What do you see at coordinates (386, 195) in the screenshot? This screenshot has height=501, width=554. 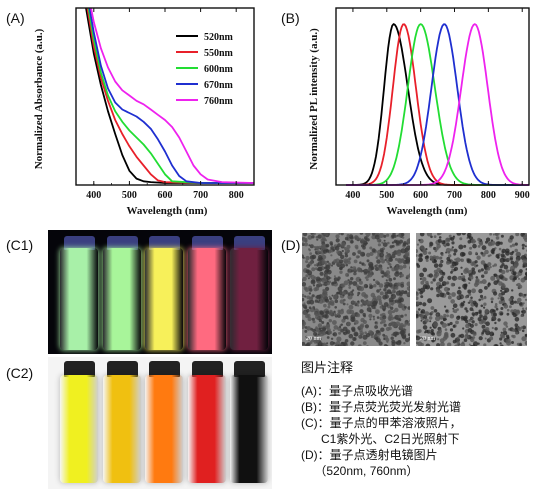 I see `pl-x-tick-label: 500` at bounding box center [386, 195].